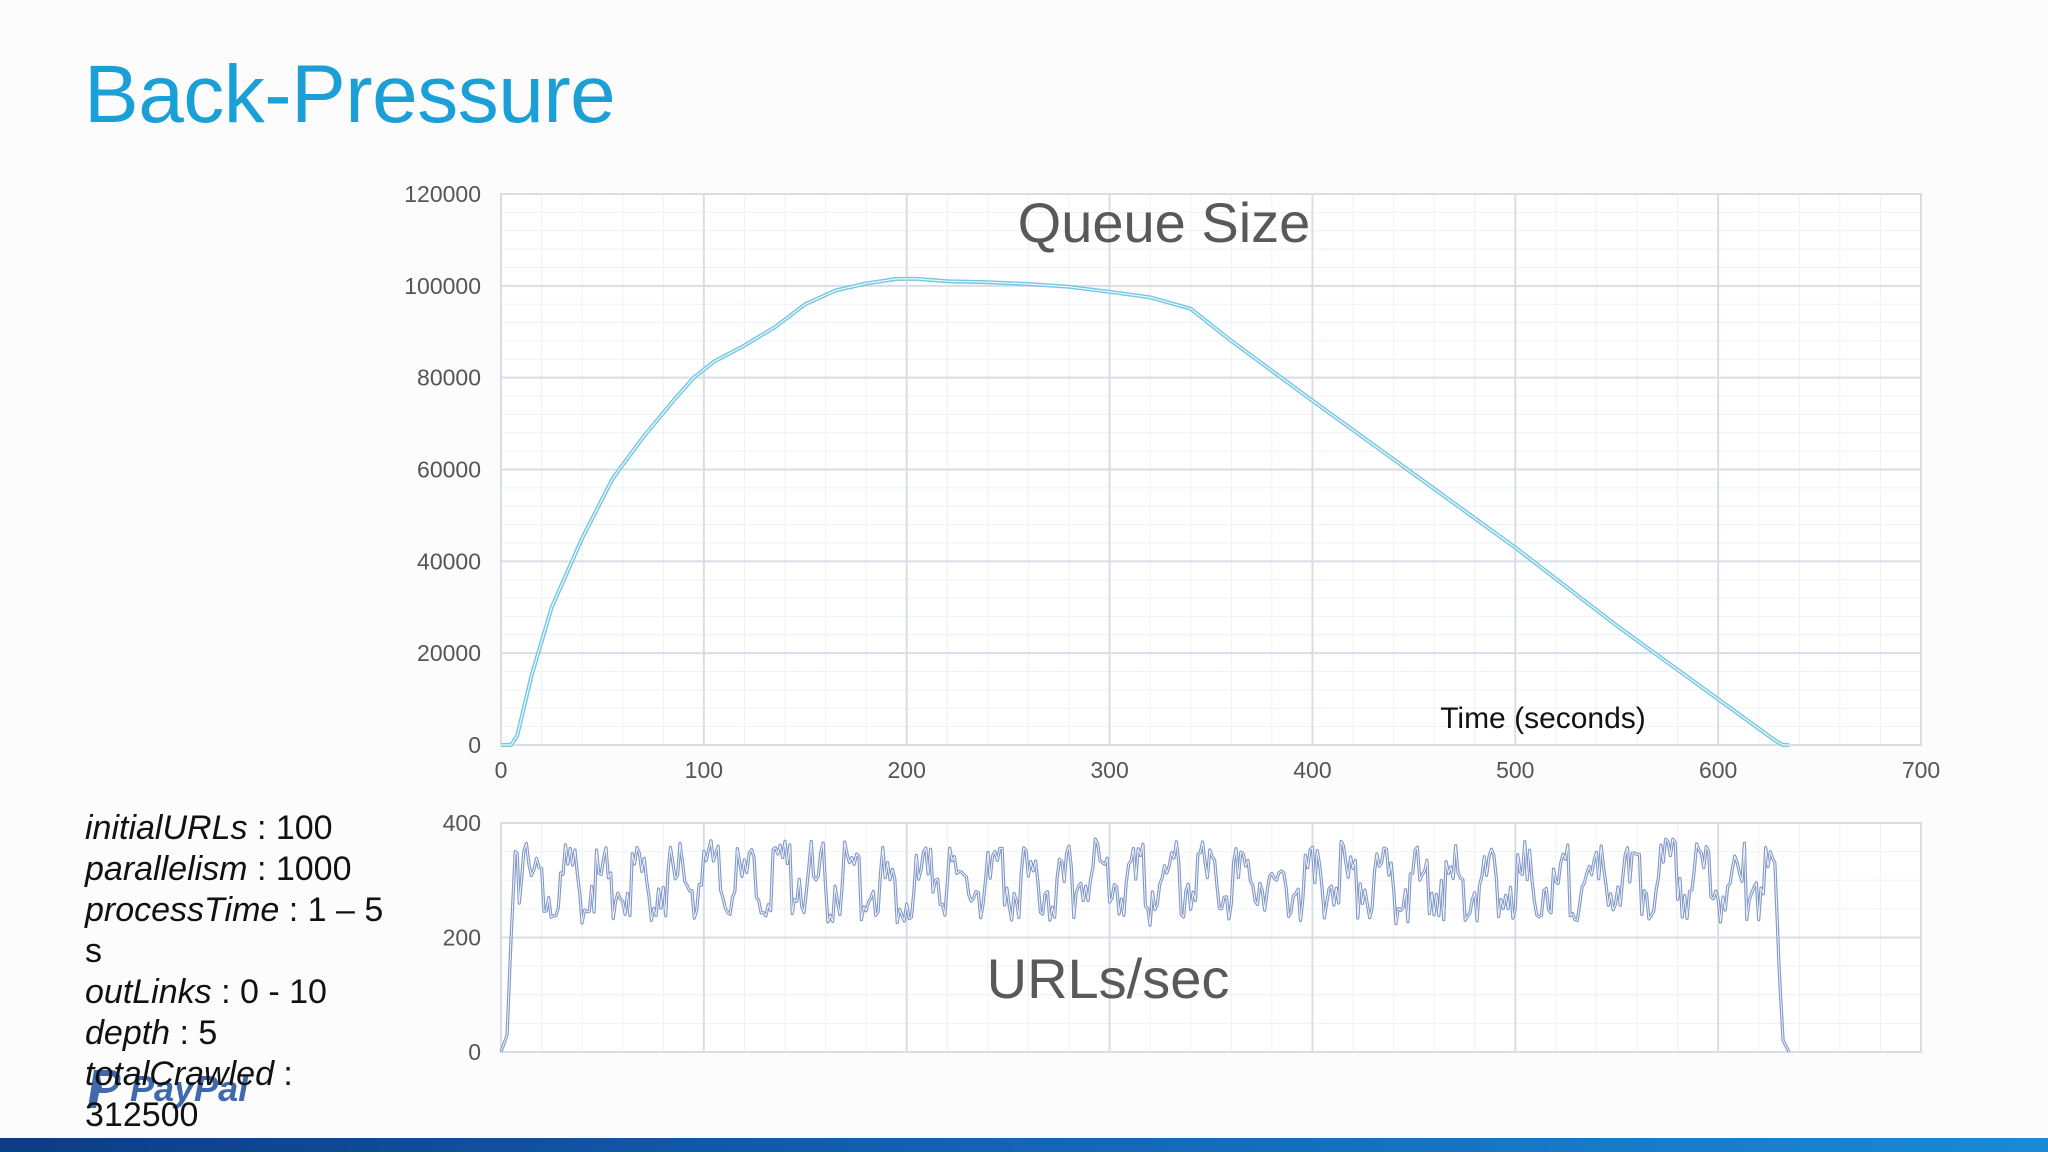  Describe the element at coordinates (1145, 945) in the screenshot. I see `series-line-highlight` at that location.